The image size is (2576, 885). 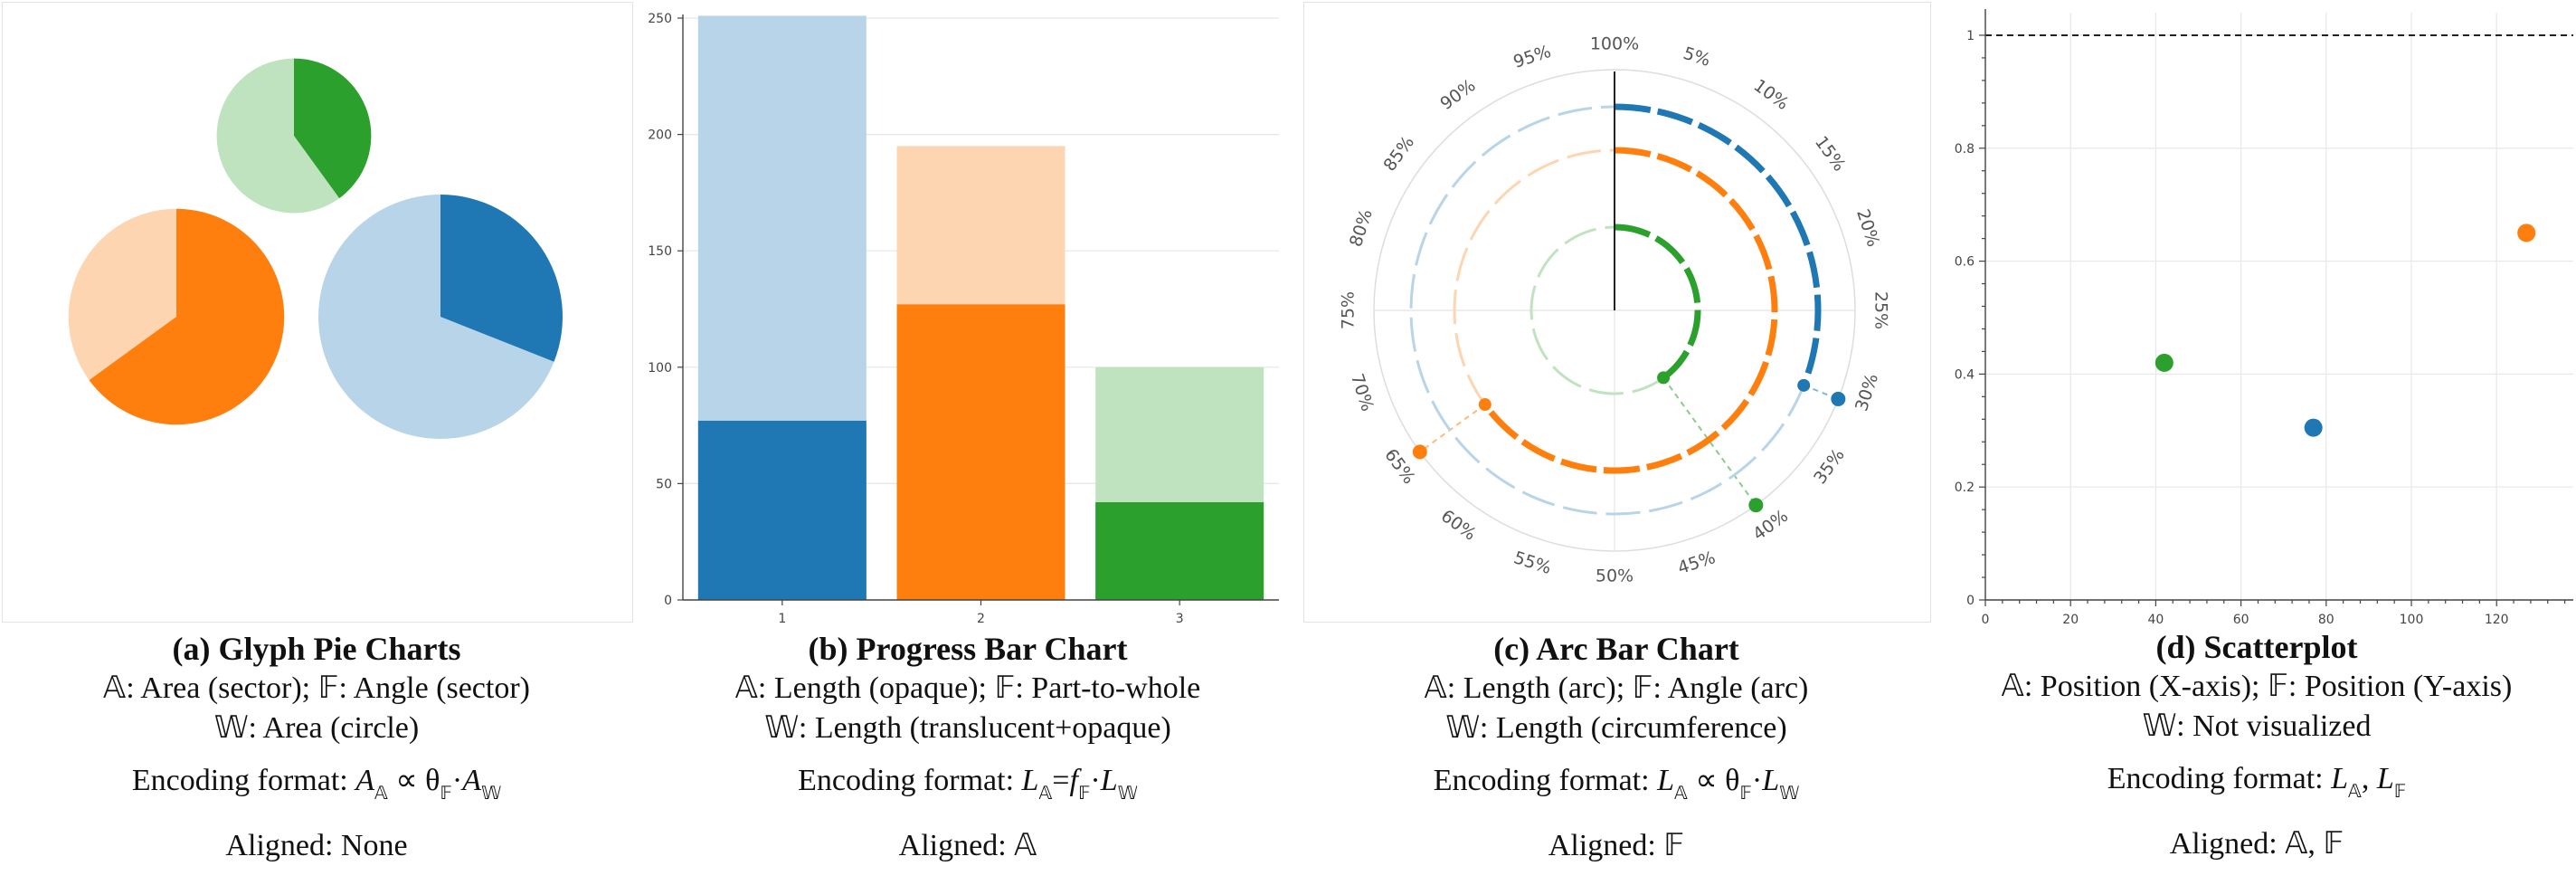 I want to click on arc-orange-part, so click(x=1630, y=310).